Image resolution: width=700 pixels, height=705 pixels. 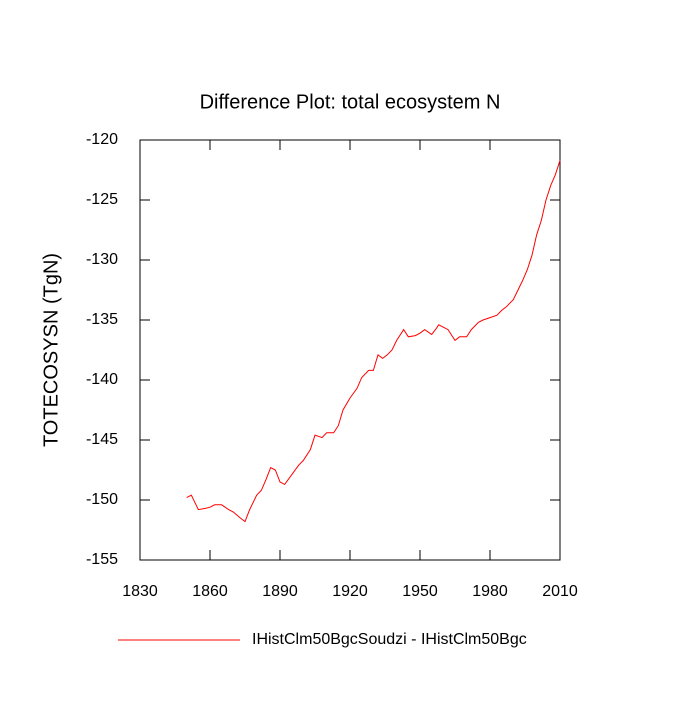 What do you see at coordinates (51, 350) in the screenshot?
I see `y-axis-label: TOTECOSYSN (TgN)` at bounding box center [51, 350].